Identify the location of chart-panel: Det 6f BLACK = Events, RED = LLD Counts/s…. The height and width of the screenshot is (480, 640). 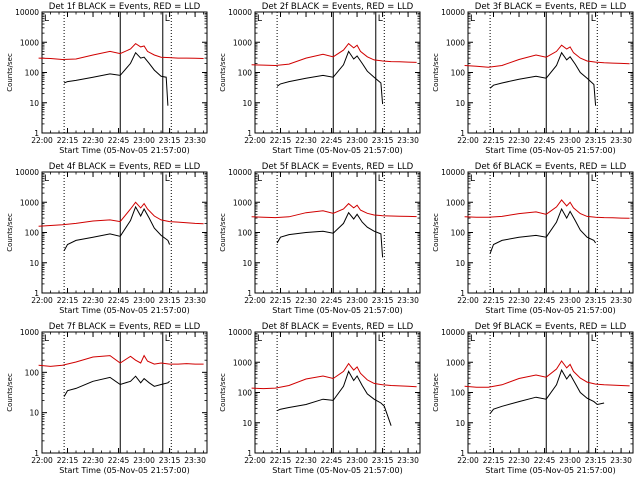
(533, 238).